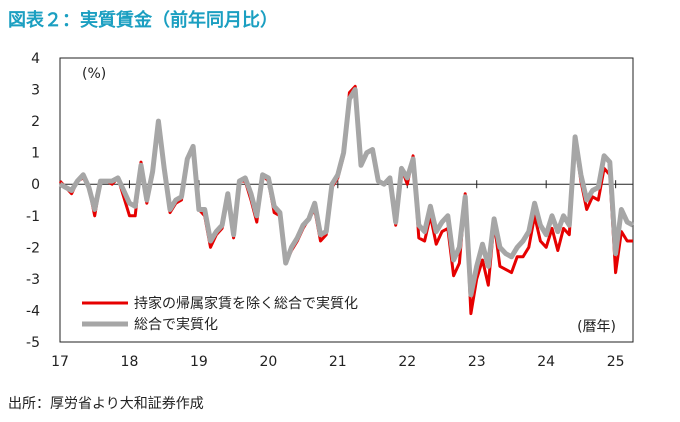 This screenshot has width=680, height=422. What do you see at coordinates (35, 122) in the screenshot?
I see `y-tick-label: 2` at bounding box center [35, 122].